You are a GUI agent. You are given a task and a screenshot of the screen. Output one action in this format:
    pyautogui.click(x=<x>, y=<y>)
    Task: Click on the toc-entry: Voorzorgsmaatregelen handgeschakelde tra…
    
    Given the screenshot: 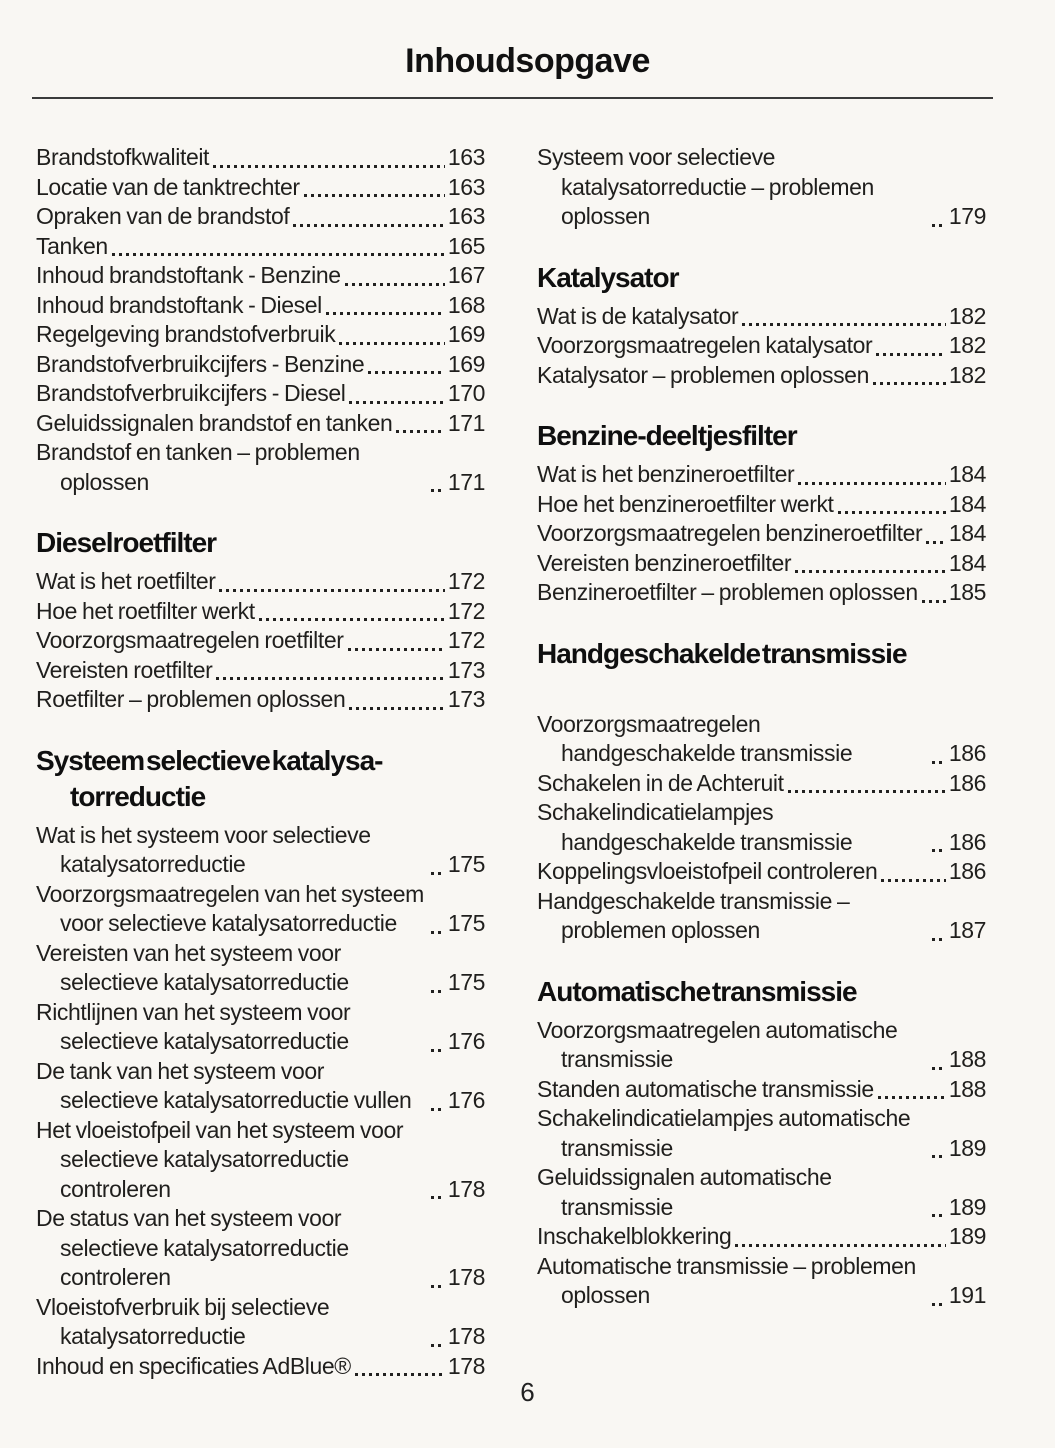 What is the action you would take?
    pyautogui.click(x=761, y=739)
    